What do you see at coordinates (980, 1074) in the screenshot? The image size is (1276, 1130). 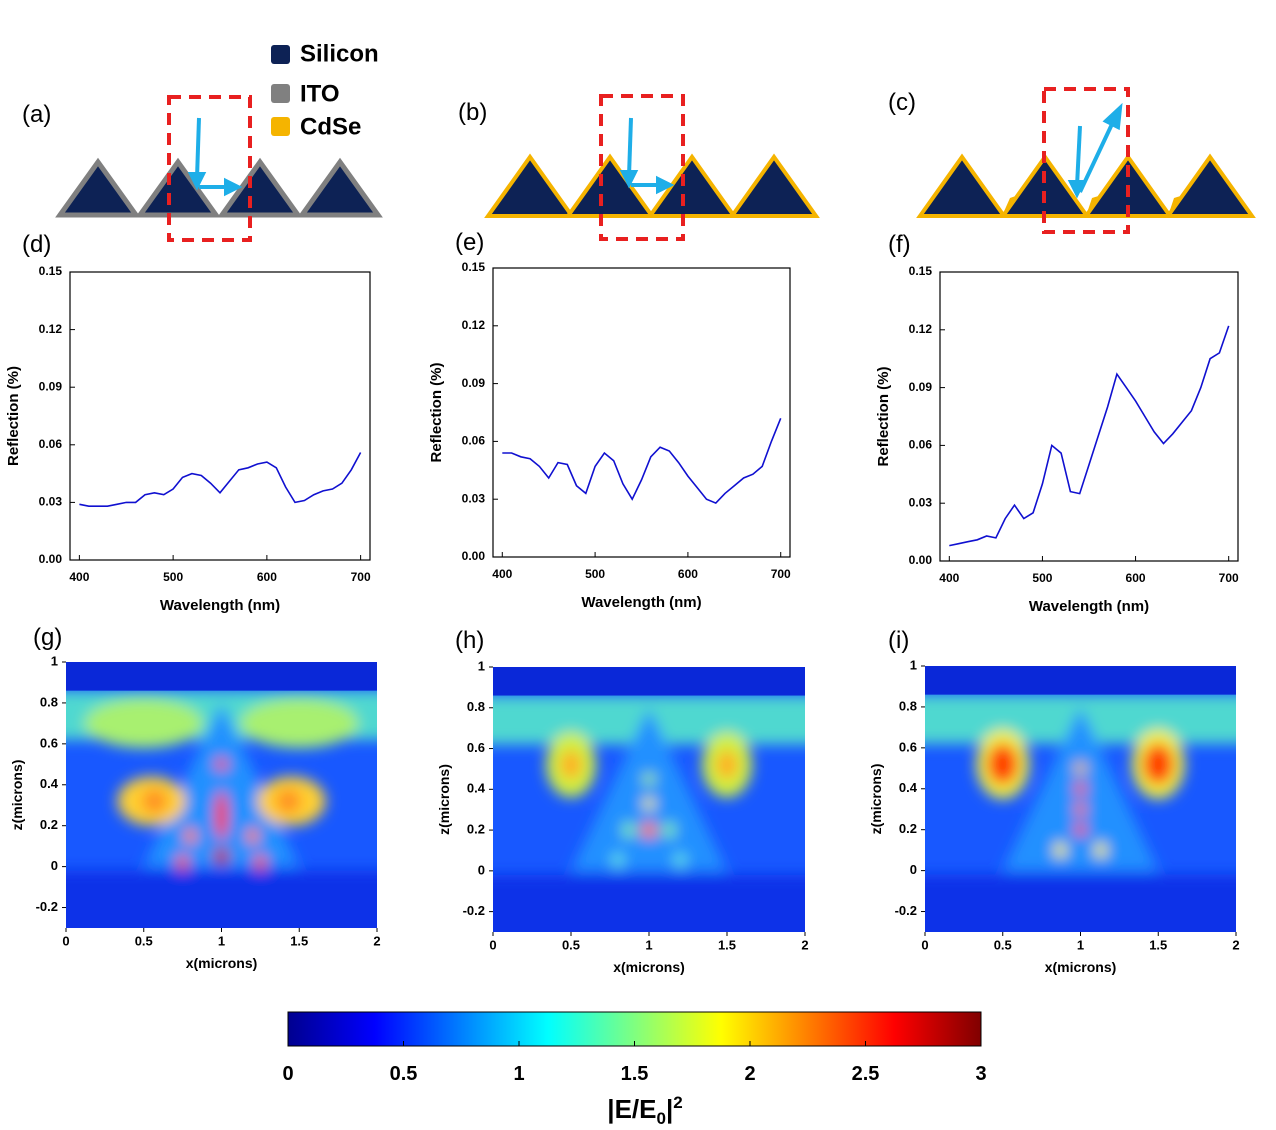 I see `colorbar-tick-label: 3` at bounding box center [980, 1074].